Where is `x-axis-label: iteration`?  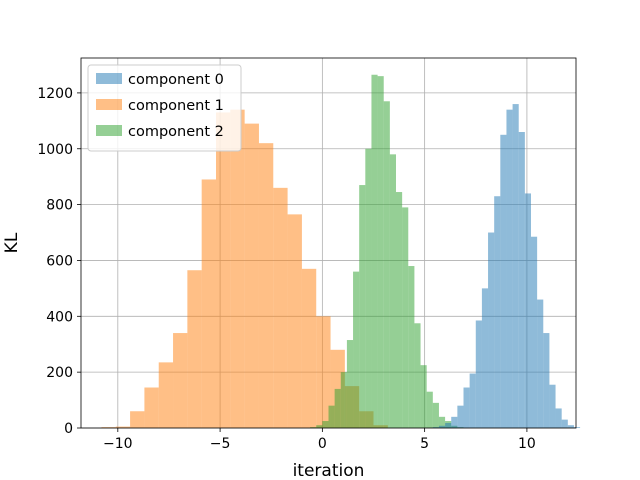
x-axis-label: iteration is located at coordinates (329, 470).